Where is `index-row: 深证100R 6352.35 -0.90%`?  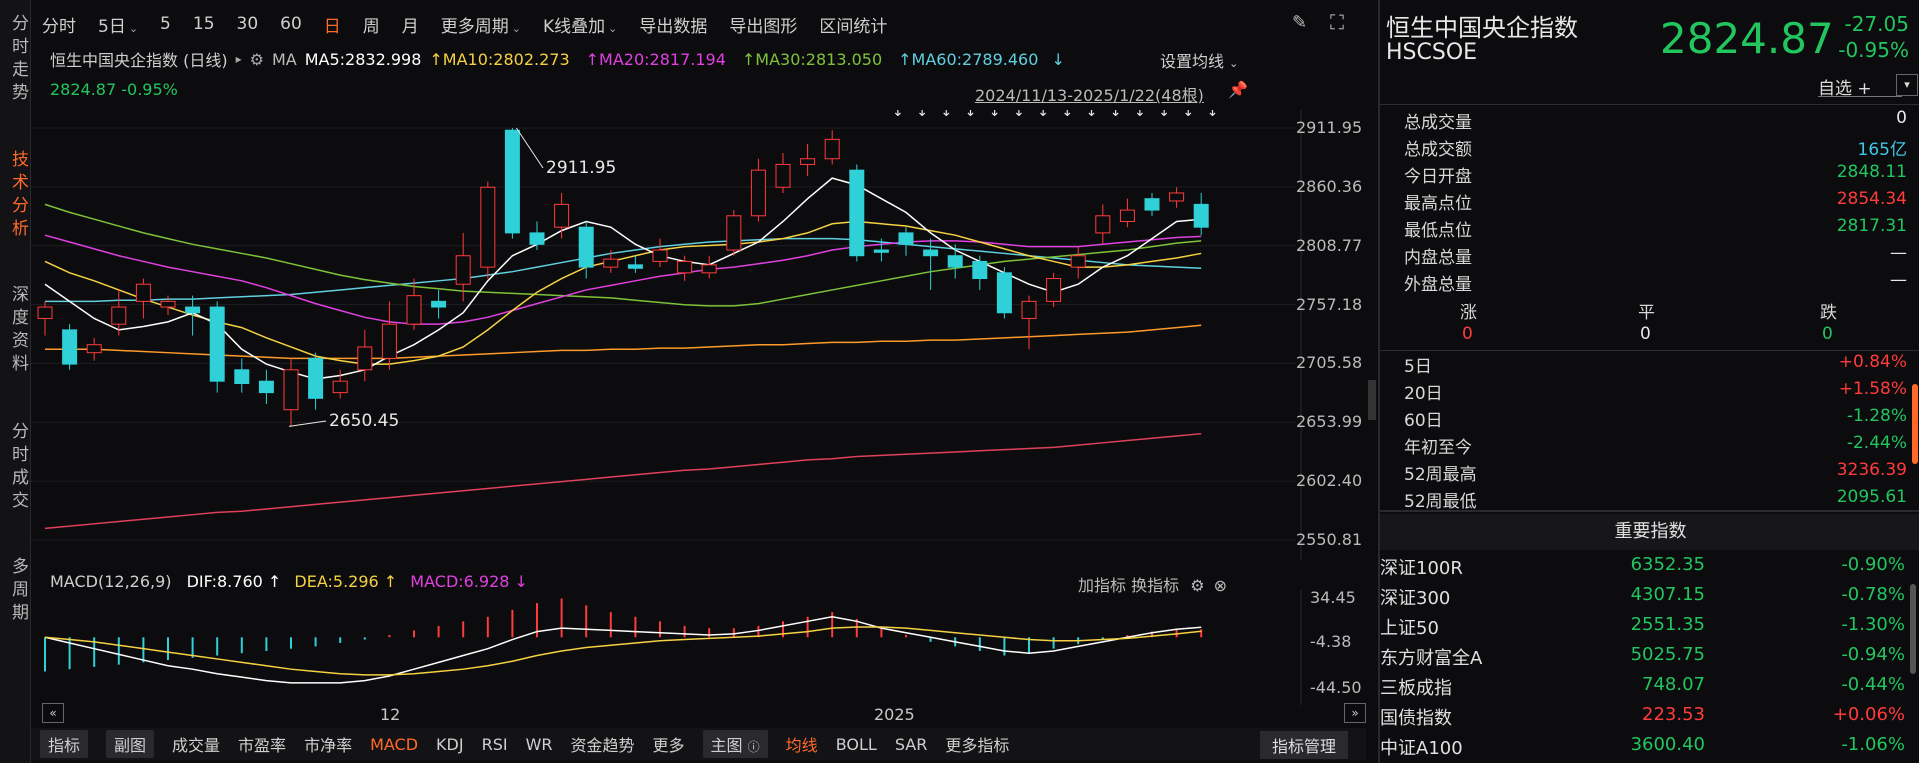
index-row: 深证100R 6352.35 -0.90% is located at coordinates (1642, 568).